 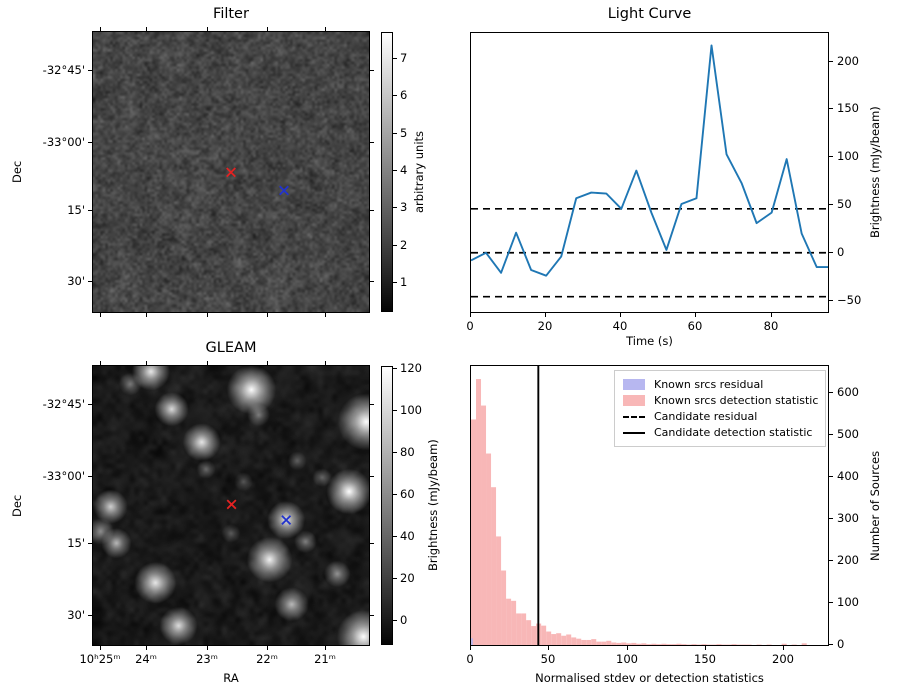 I want to click on gleam-colorbar-label: Brightness (mJy/beam), so click(x=433, y=505).